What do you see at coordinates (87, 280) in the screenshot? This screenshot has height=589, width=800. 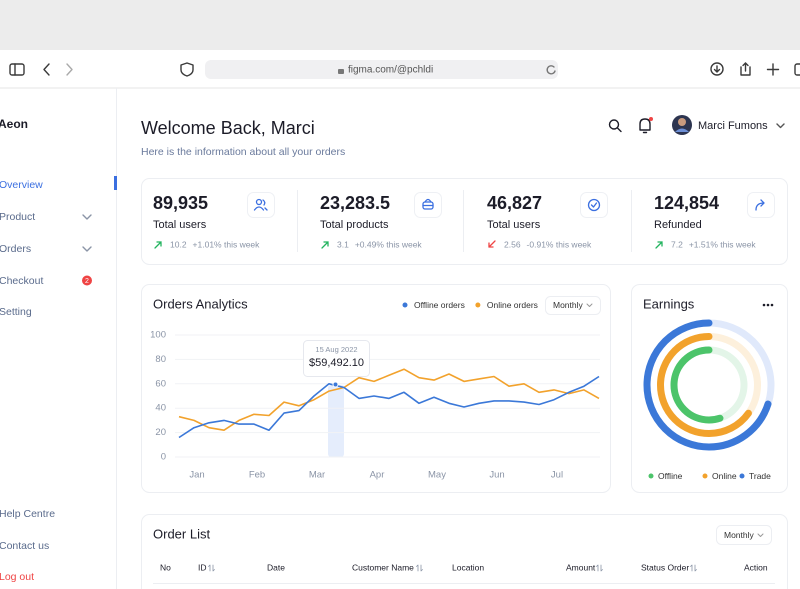 I see `badge` at bounding box center [87, 280].